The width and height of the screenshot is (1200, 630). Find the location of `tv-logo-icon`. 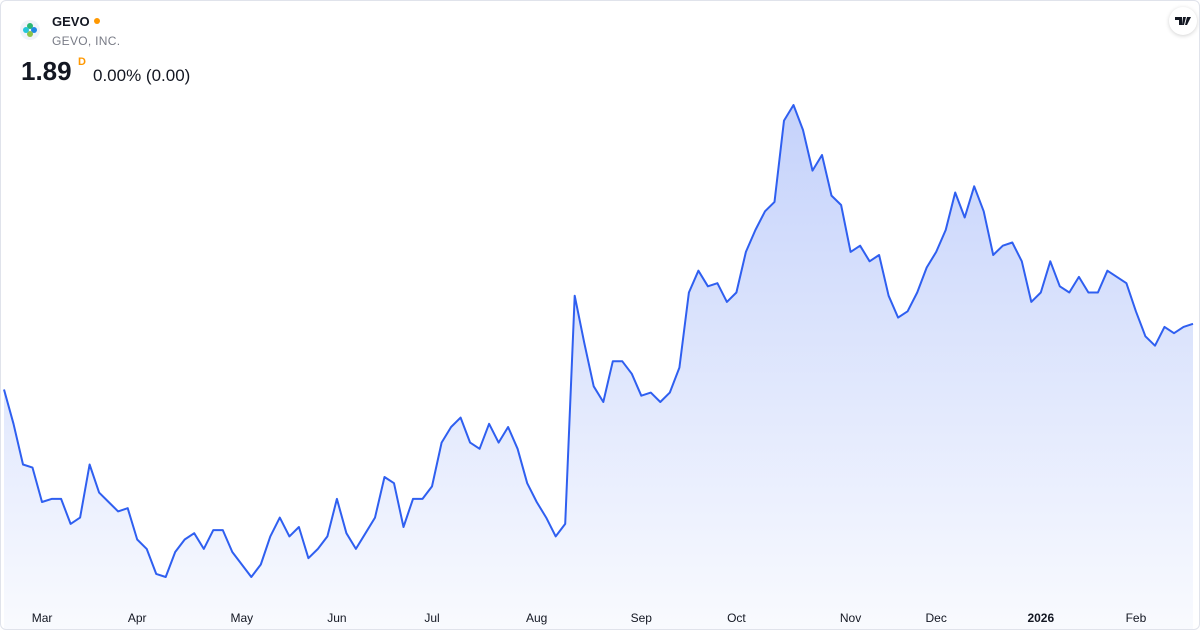

tv-logo-icon is located at coordinates (1183, 21).